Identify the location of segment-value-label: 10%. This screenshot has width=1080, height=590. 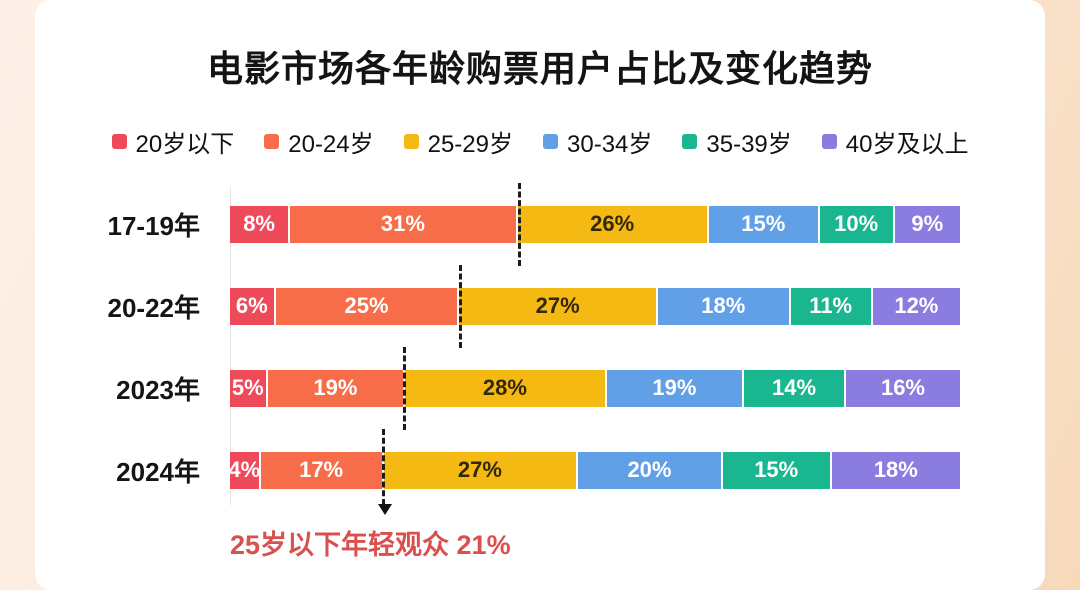
(856, 223).